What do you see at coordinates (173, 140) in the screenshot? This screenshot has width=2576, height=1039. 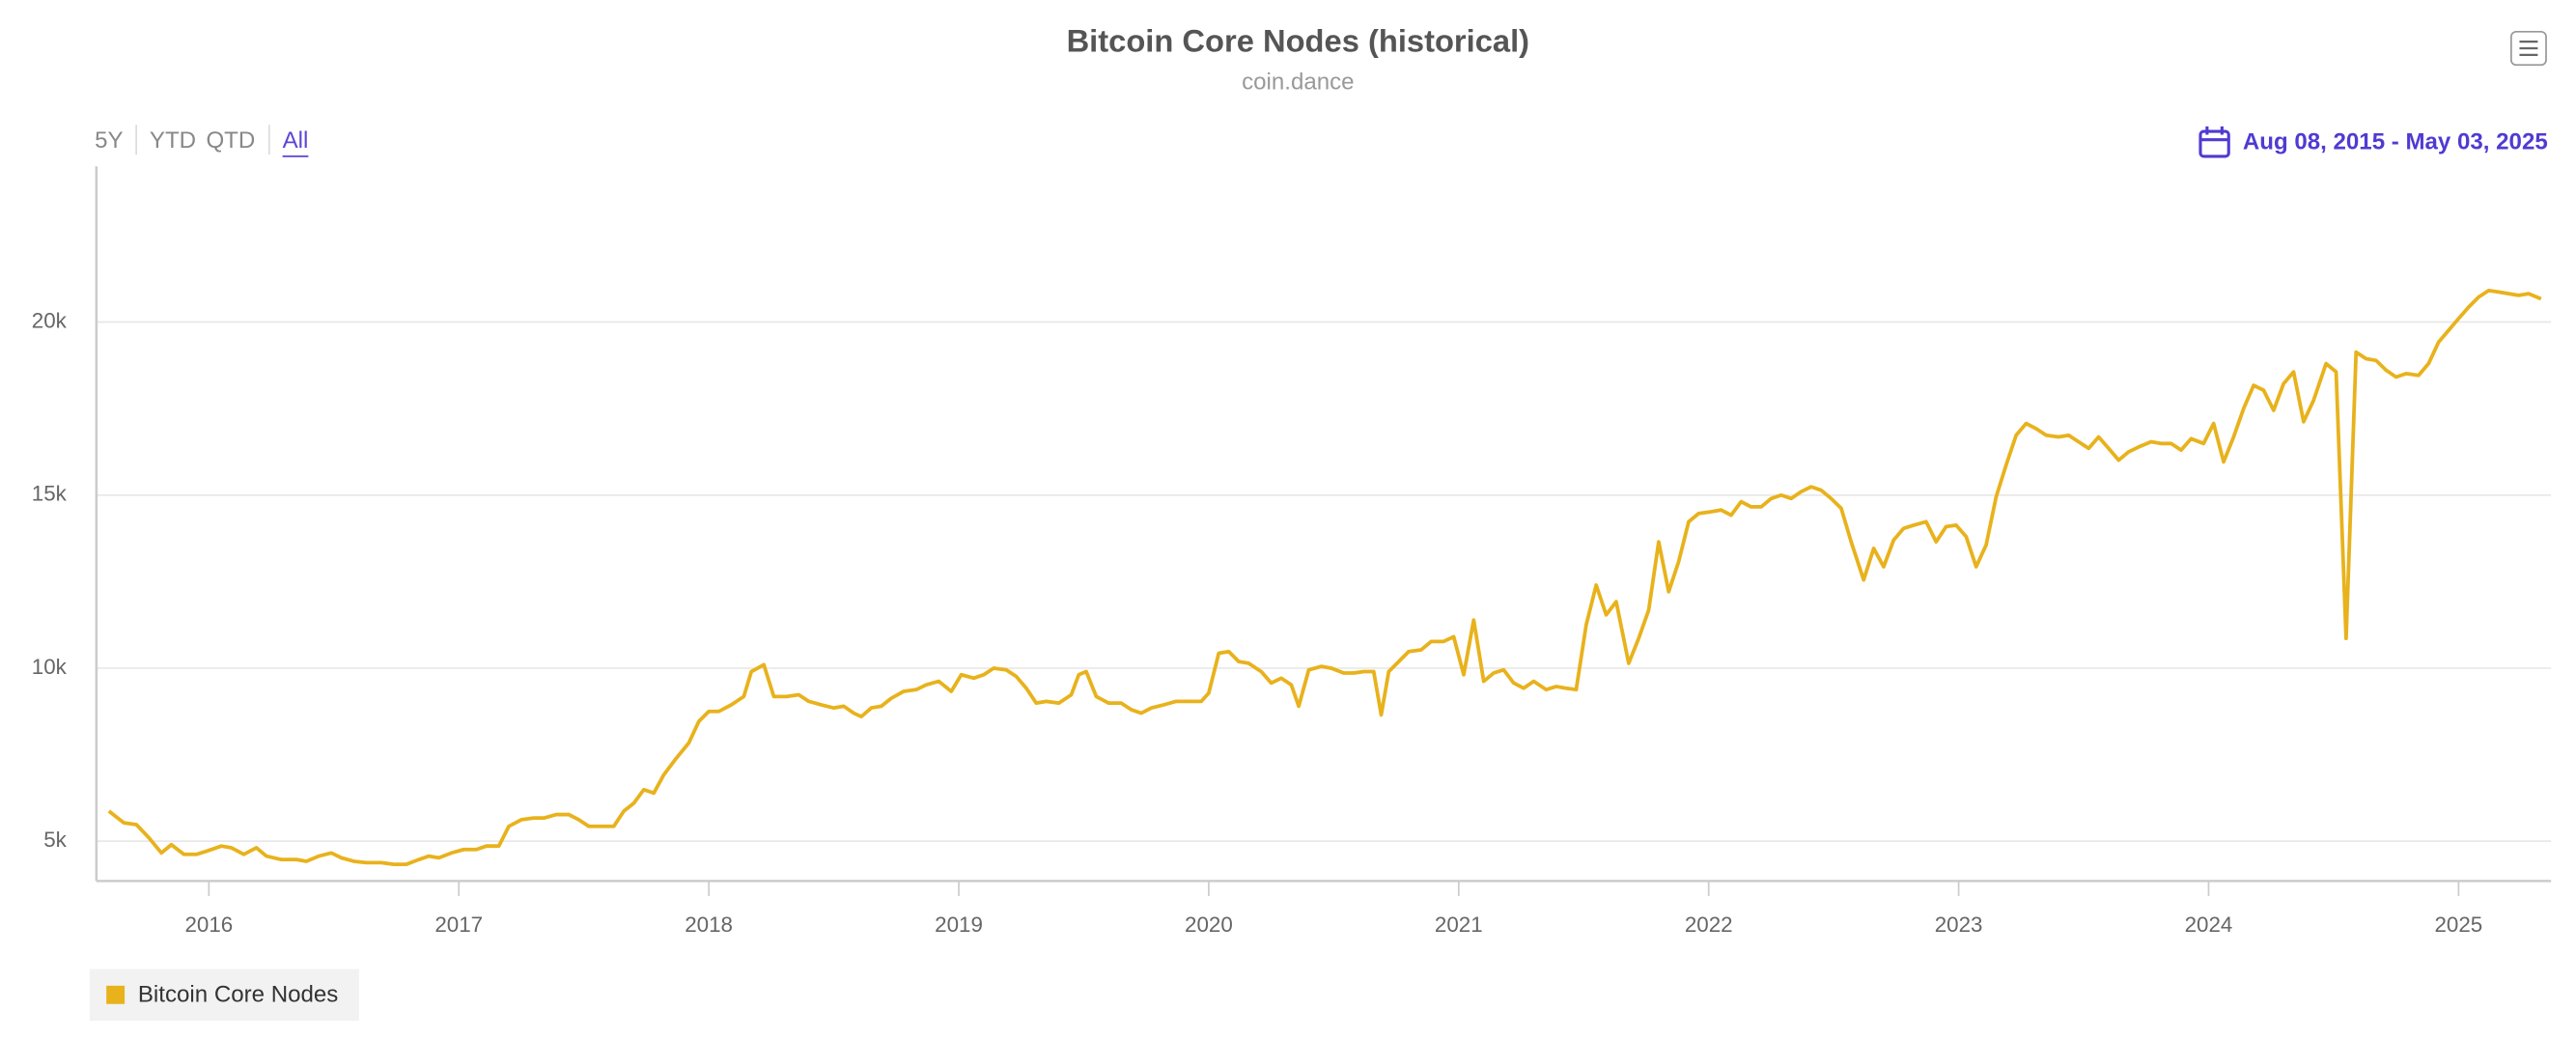 I see `range-button: YTD` at bounding box center [173, 140].